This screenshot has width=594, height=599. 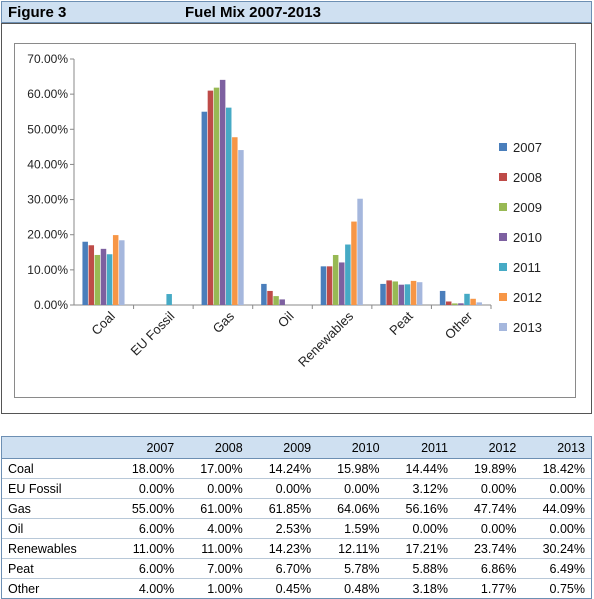 I want to click on table-cell: 3.12%, so click(x=419, y=488).